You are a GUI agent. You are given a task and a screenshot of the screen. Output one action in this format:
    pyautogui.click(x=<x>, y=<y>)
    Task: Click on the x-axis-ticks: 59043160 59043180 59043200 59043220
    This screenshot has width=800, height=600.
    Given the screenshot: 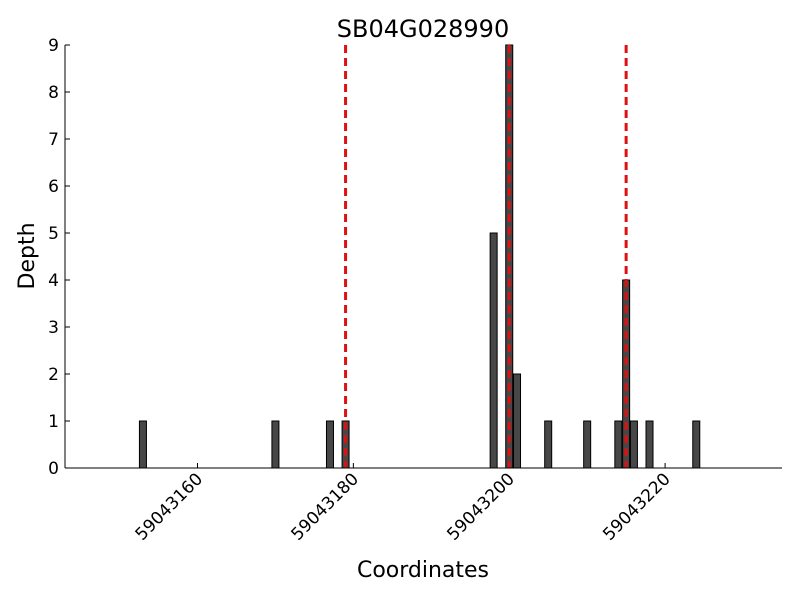 What is the action you would take?
    pyautogui.click(x=403, y=504)
    